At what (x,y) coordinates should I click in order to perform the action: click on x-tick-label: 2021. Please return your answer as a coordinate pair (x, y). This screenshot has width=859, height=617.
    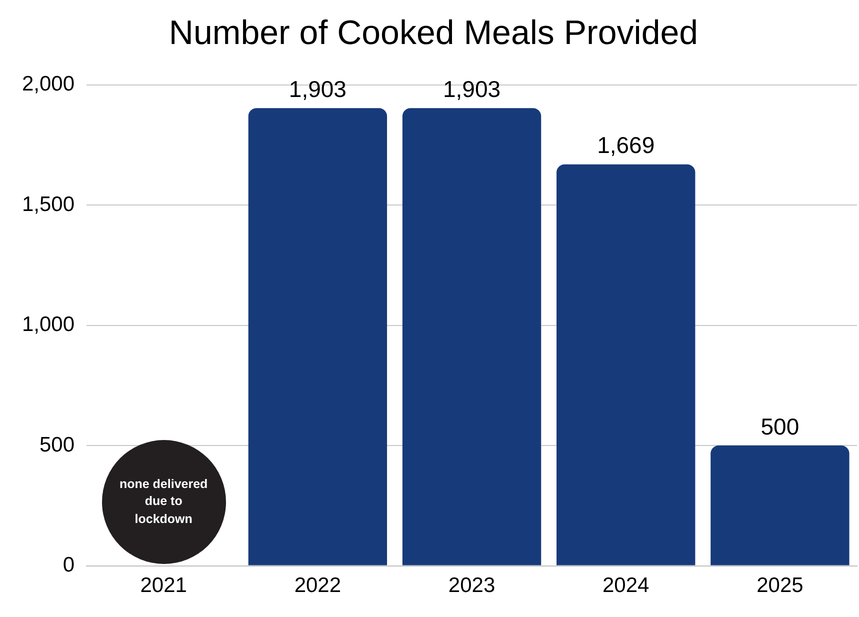
    Looking at the image, I should click on (163, 586).